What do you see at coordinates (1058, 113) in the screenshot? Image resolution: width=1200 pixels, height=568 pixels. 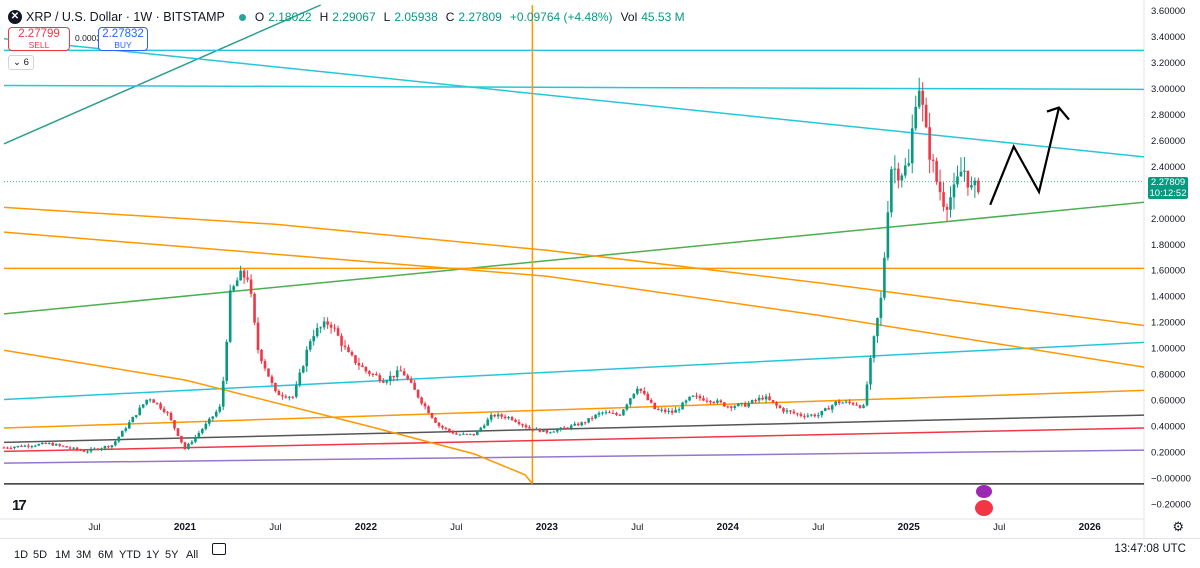 I see `projection-arrowhead` at bounding box center [1058, 113].